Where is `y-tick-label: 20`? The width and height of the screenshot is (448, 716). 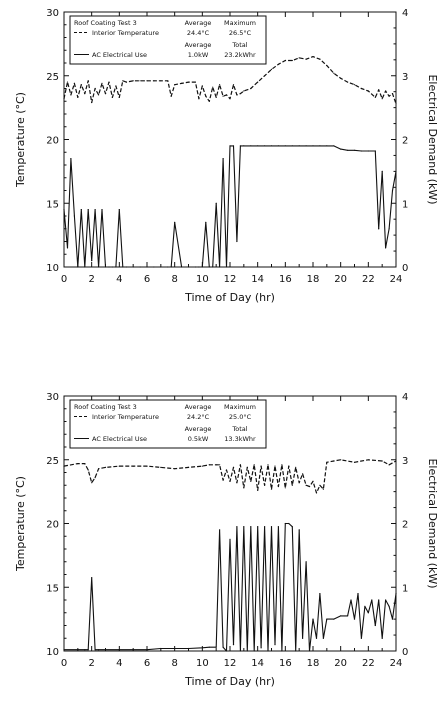
y-tick-label: 20 is located at coordinates (52, 141).